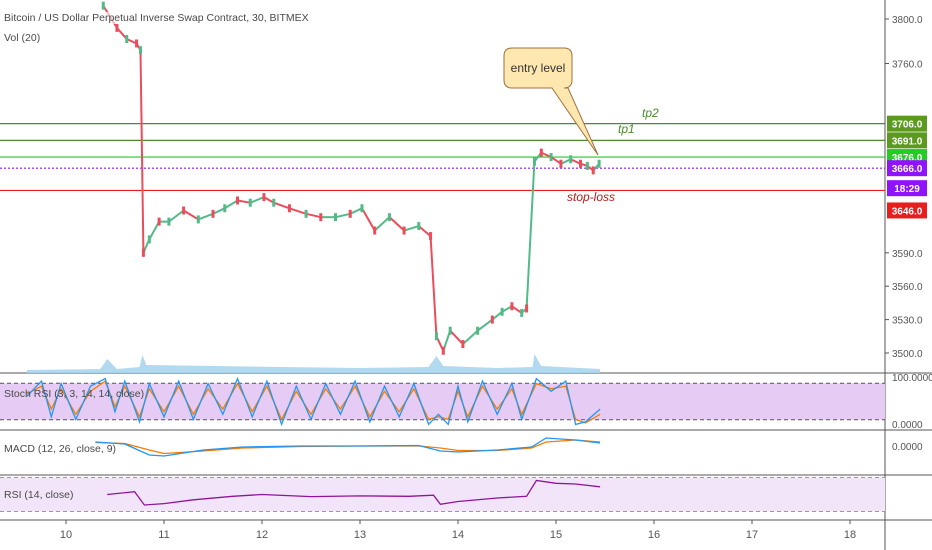 The height and width of the screenshot is (550, 932). Describe the element at coordinates (354, 492) in the screenshot. I see `rsi-line` at that location.